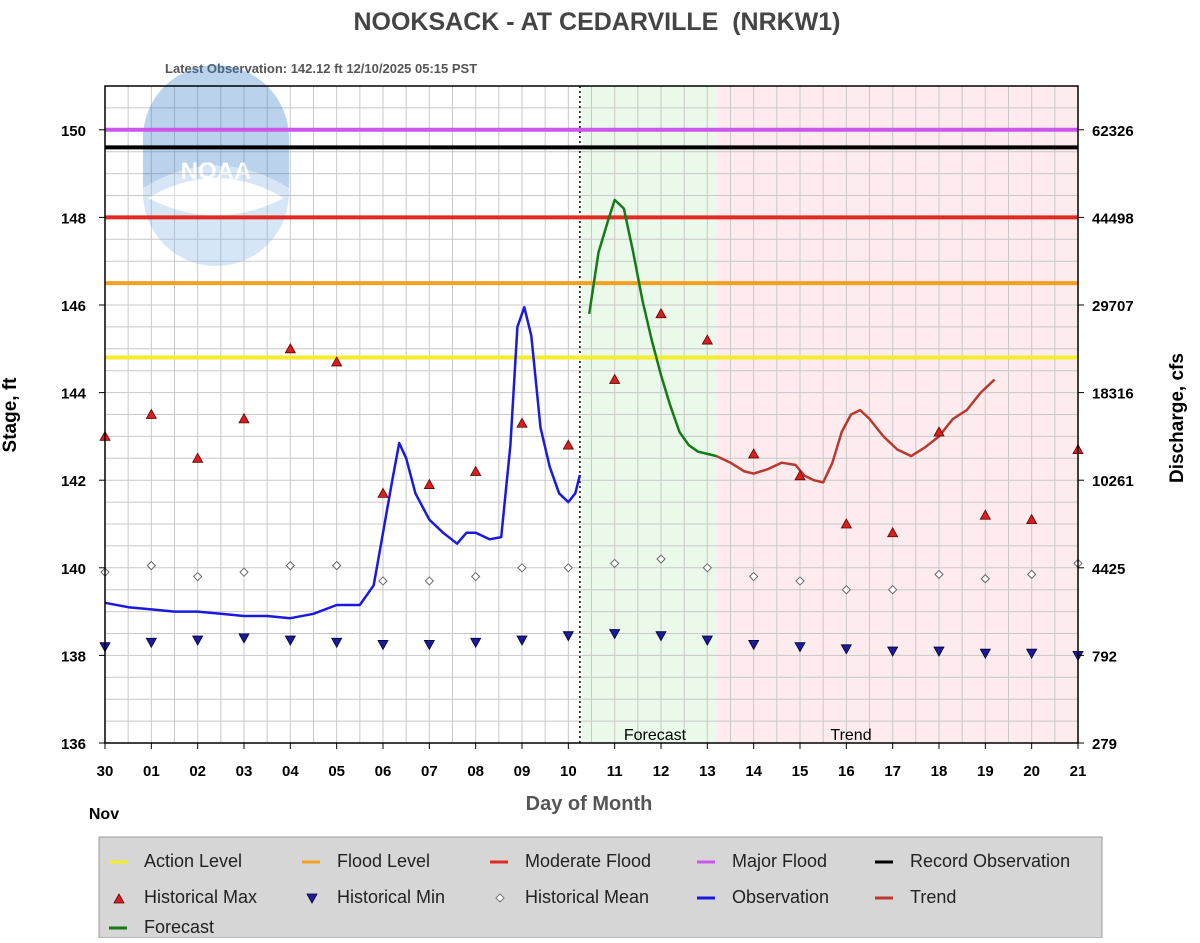  I want to click on legend-item: Historical Mean, so click(572, 897).